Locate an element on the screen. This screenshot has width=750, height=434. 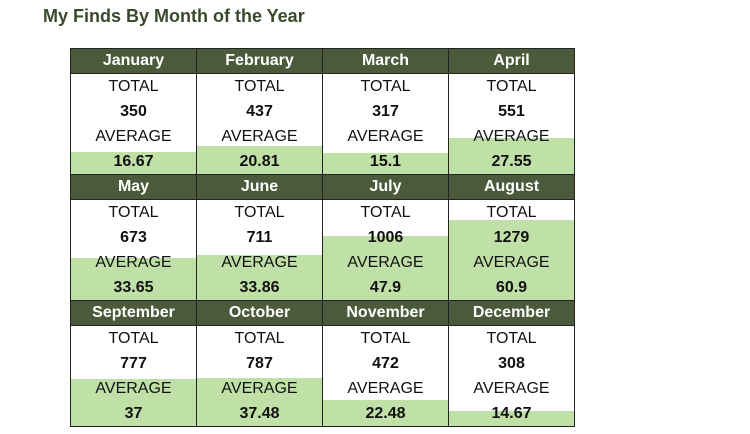
average-value: 60.9 is located at coordinates (511, 287).